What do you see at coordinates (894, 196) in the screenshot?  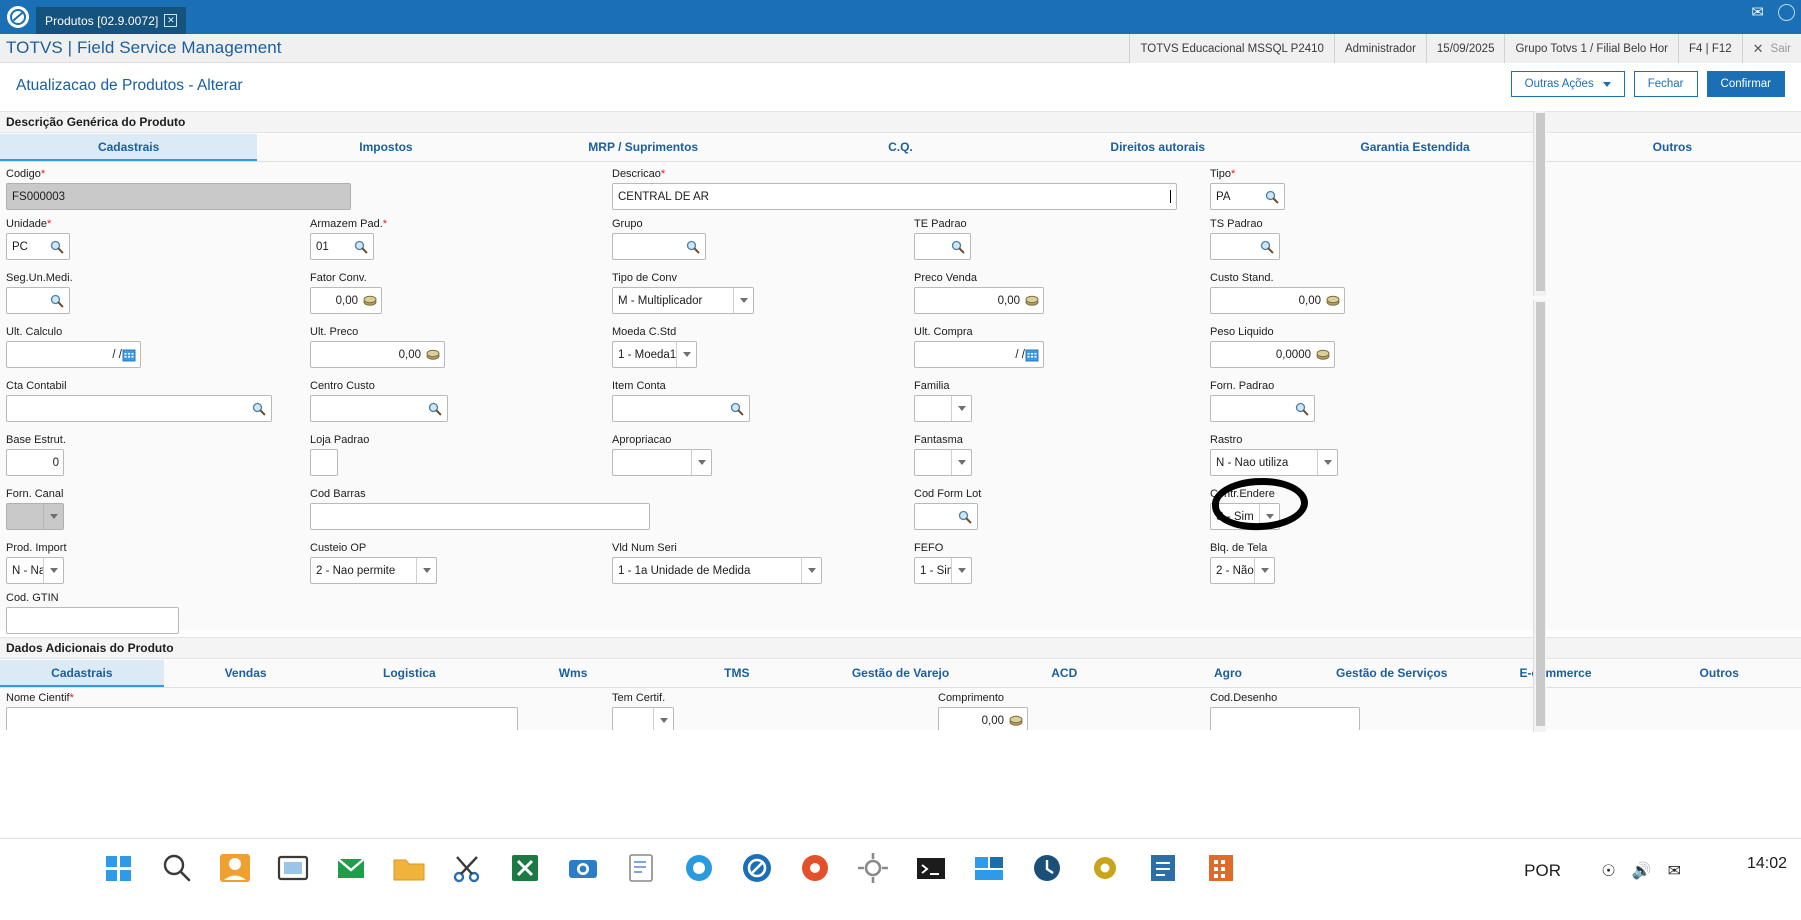 I see `descricao-input: CENTRAL DE AR` at bounding box center [894, 196].